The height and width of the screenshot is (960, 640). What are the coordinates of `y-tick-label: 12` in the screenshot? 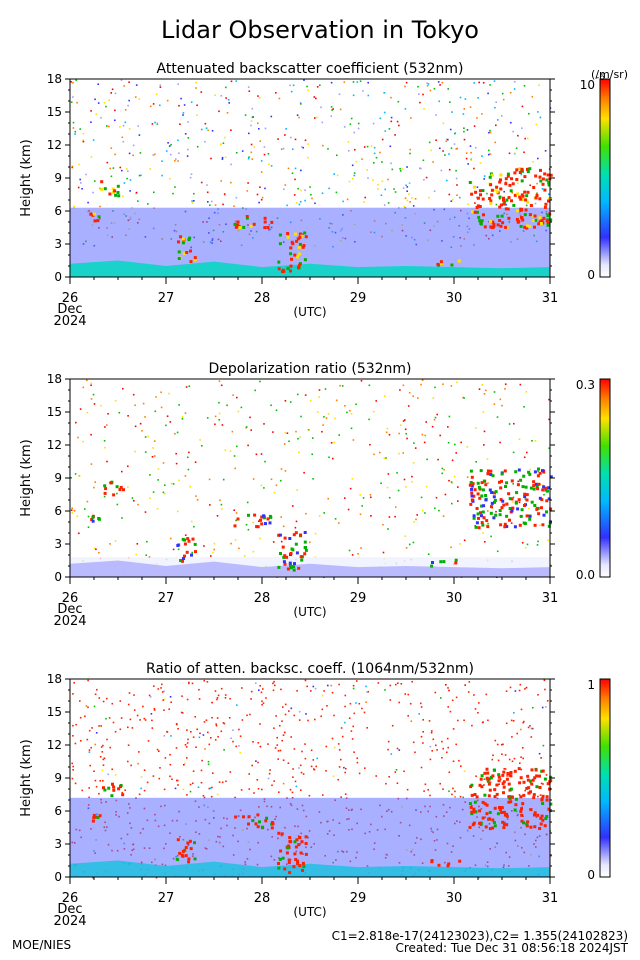 It's located at (54, 445).